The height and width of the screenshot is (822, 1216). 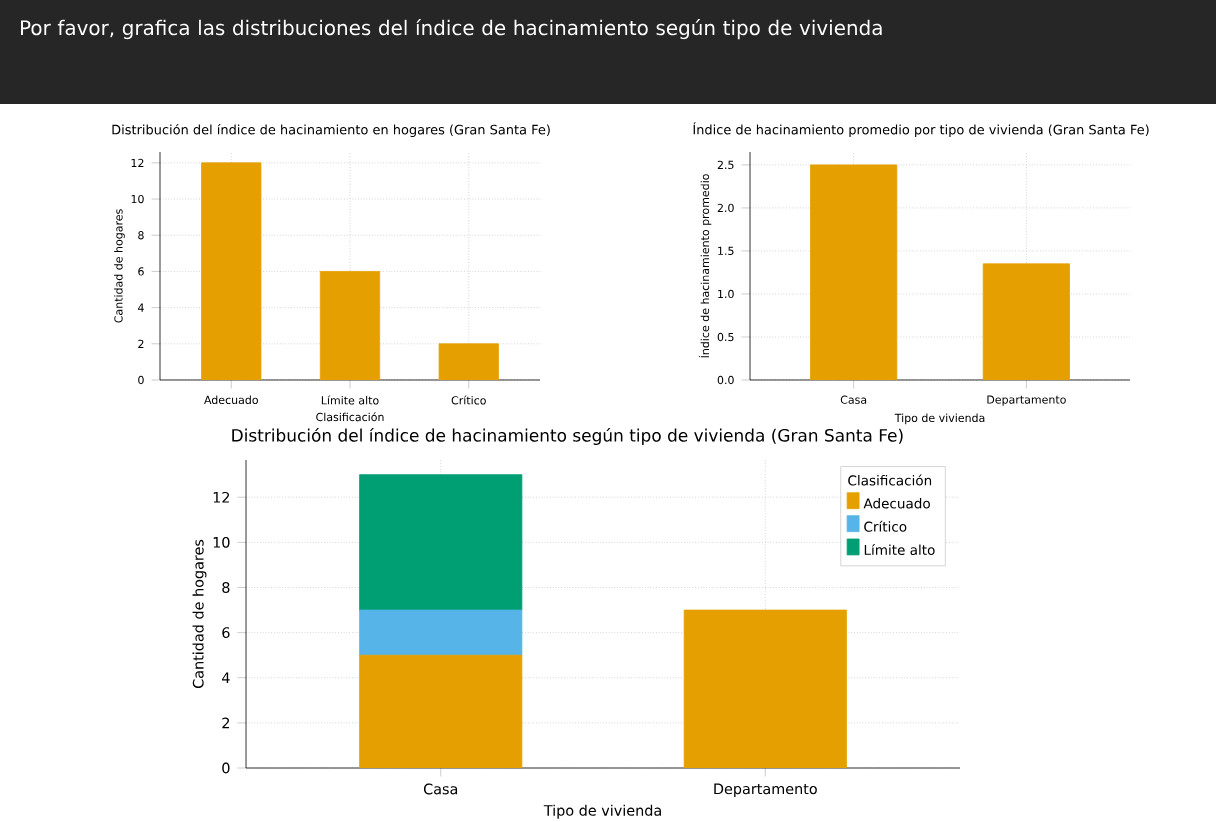 What do you see at coordinates (451, 29) in the screenshot?
I see `text: Por favor, grafica las distribuciones del índice de hacinamiento según tipo de vivienda` at bounding box center [451, 29].